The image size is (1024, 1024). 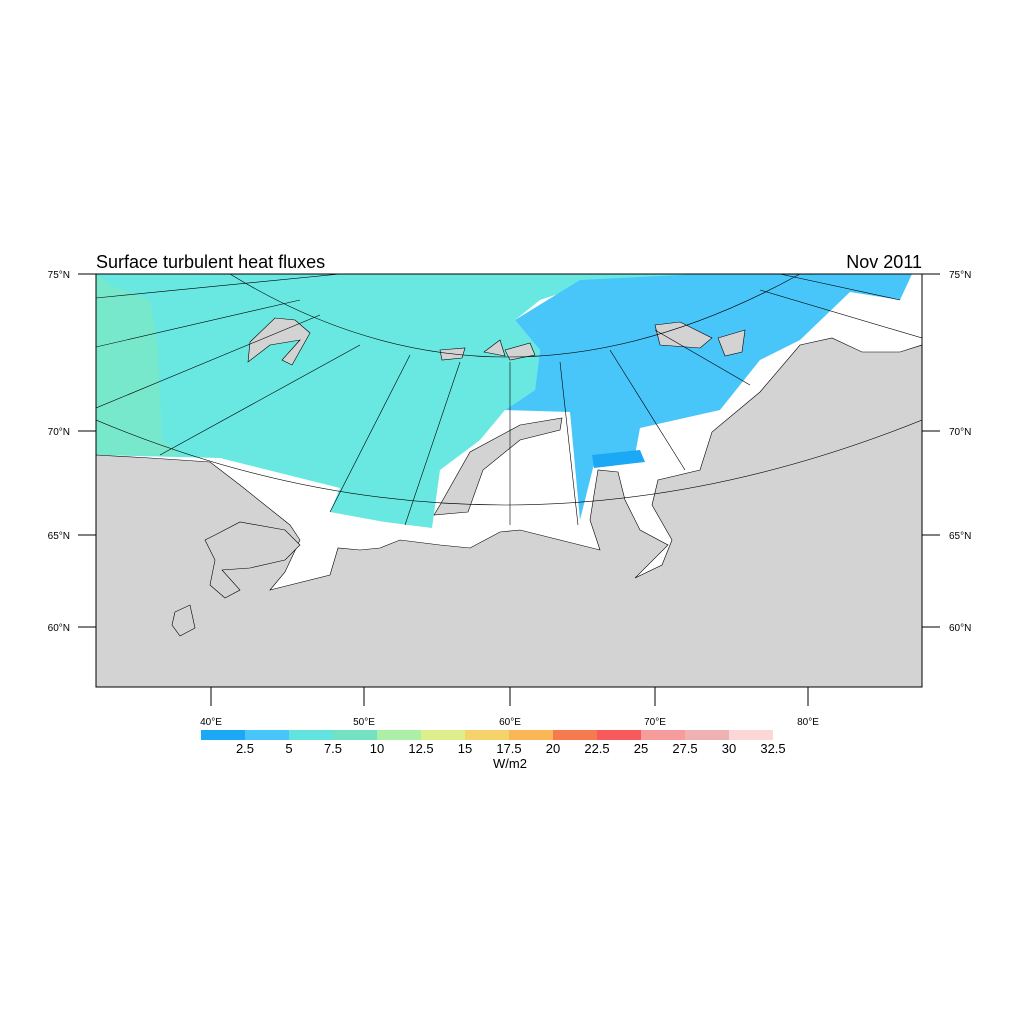 I want to click on colorbar-label: 12.5, so click(x=420, y=748).